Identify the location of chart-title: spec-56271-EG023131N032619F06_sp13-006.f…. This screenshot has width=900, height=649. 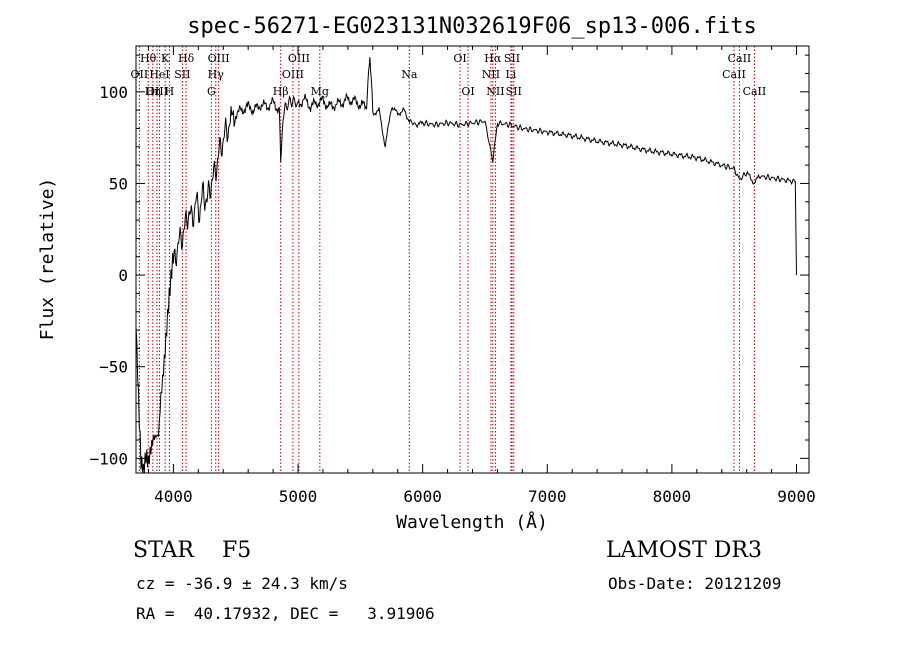
(472, 26).